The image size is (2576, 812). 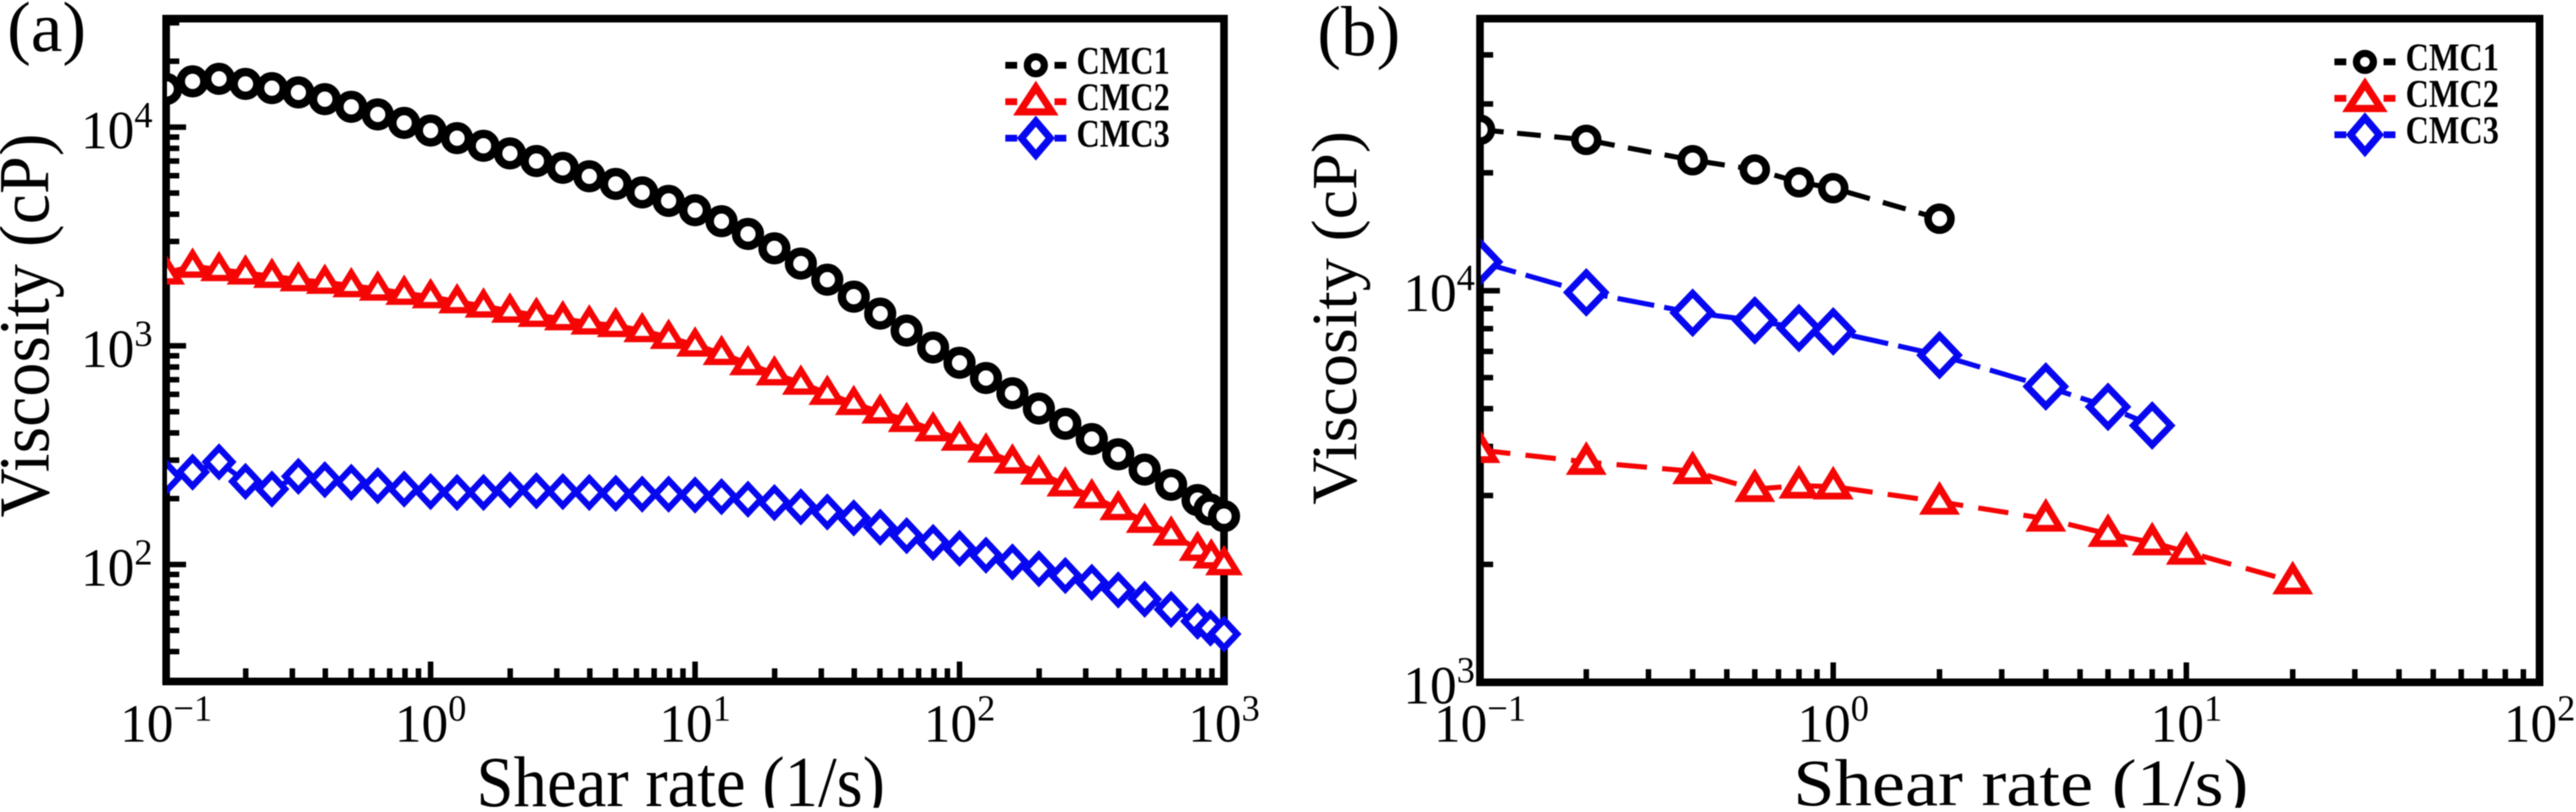 What do you see at coordinates (46, 33) in the screenshot?
I see `svg-text: (a)` at bounding box center [46, 33].